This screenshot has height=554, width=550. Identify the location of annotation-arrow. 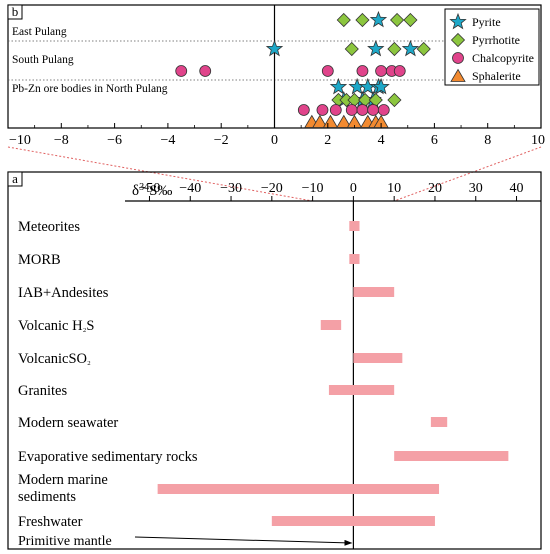
(243, 541).